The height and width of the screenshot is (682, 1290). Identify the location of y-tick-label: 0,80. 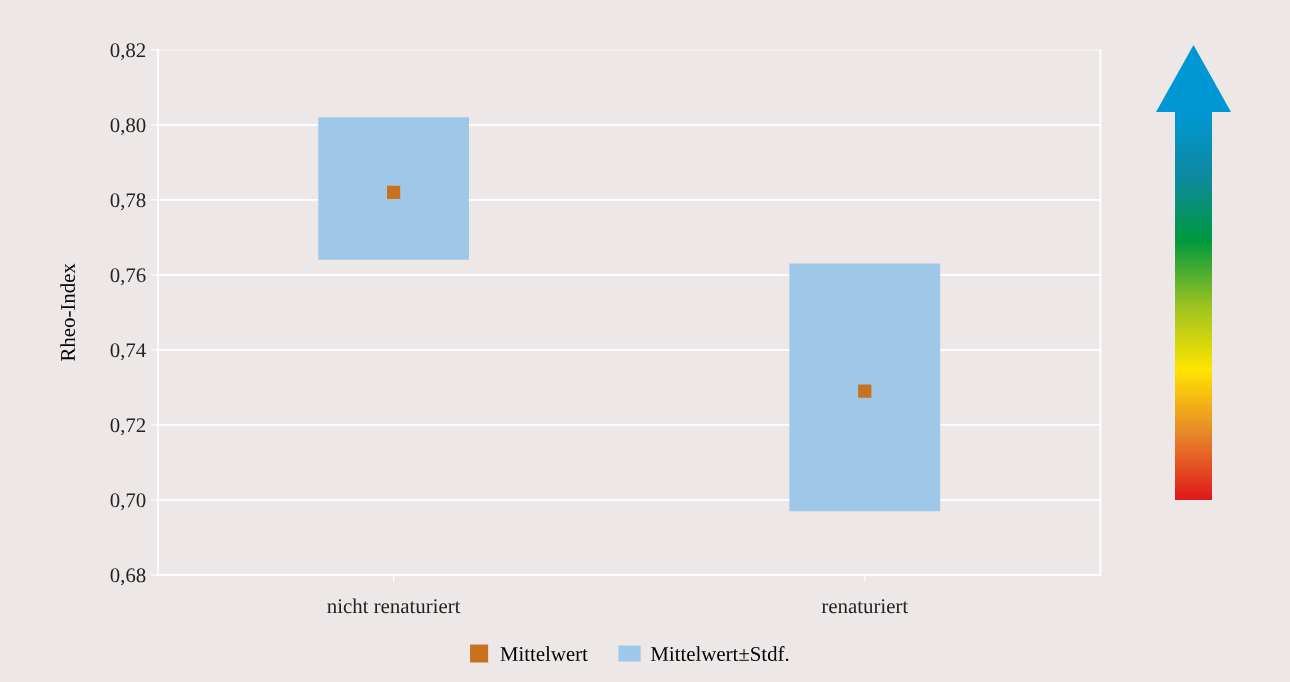
(128, 127).